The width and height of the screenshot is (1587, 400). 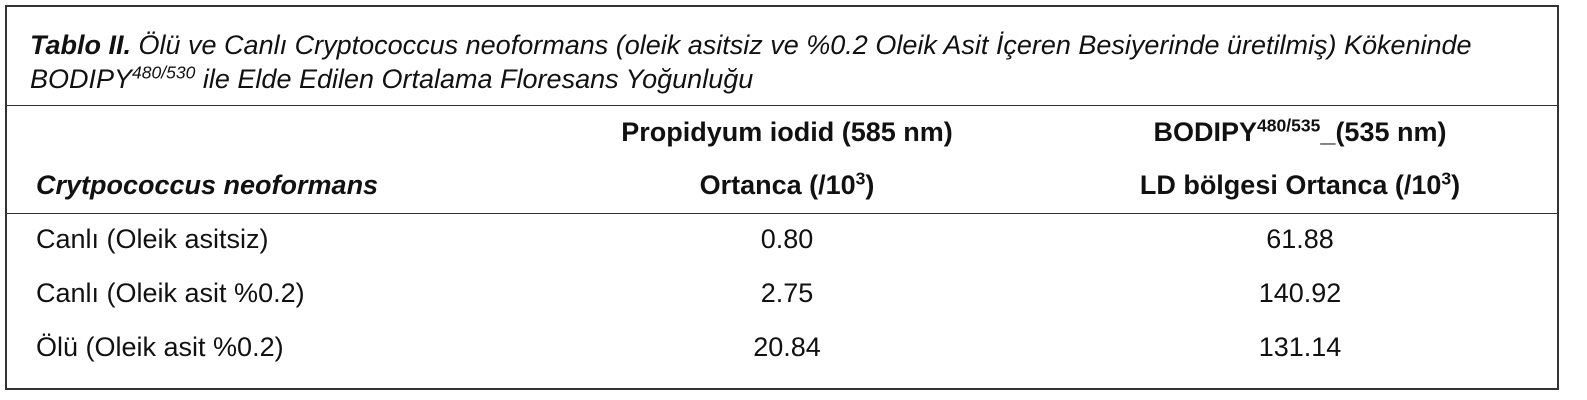 I want to click on table-cell: 2.75, so click(x=787, y=293).